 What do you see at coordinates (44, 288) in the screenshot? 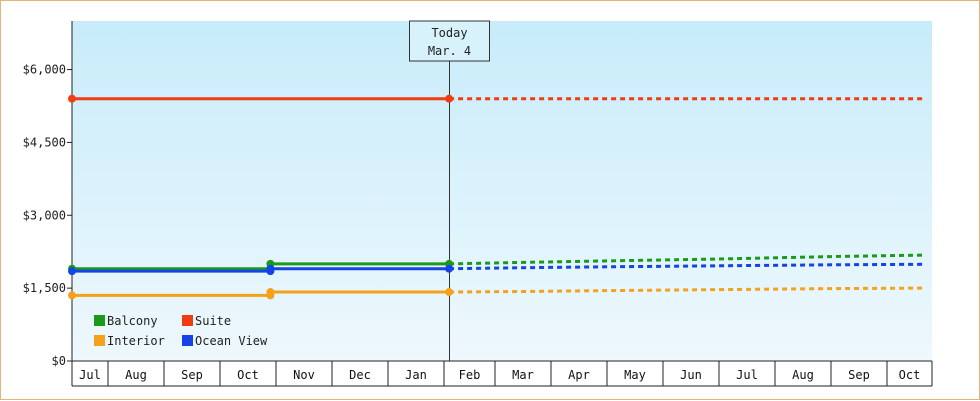
I see `y-tick-label: $1,500` at bounding box center [44, 288].